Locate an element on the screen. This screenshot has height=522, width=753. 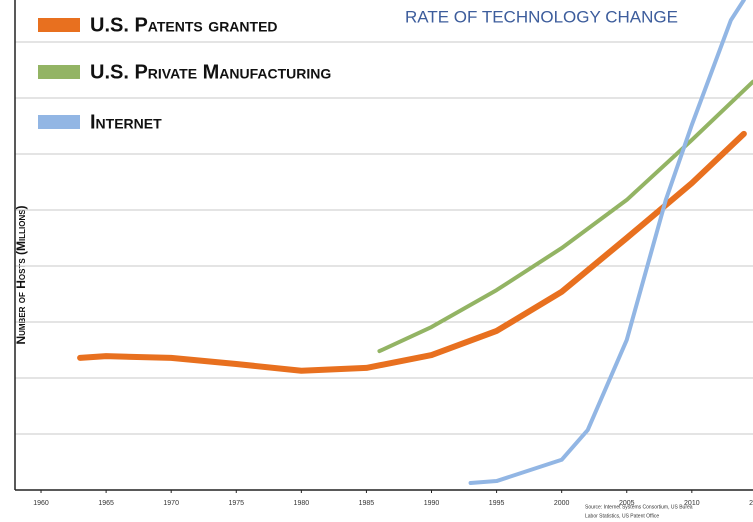
legend-label: Internet is located at coordinates (126, 122).